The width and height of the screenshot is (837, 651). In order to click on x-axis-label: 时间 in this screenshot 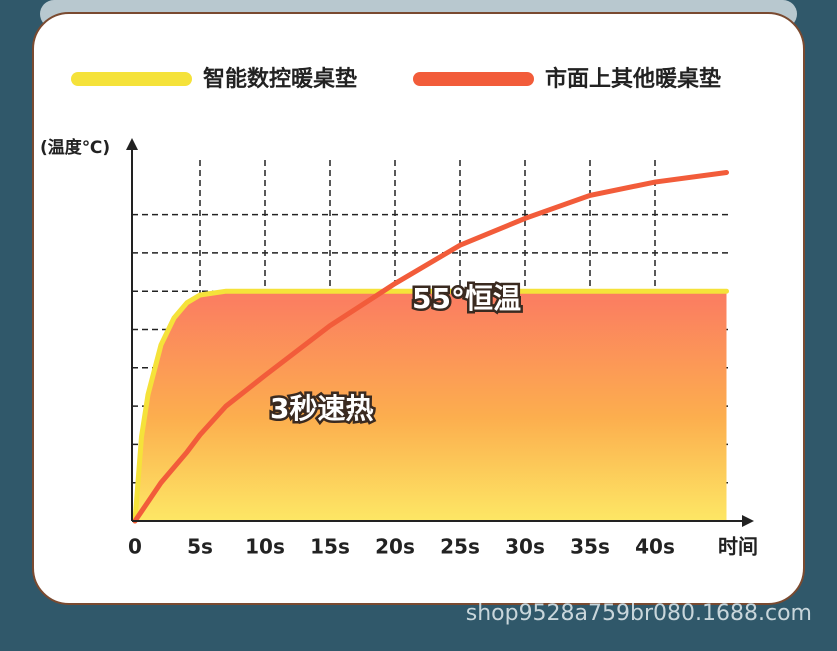, I will do `click(738, 547)`.